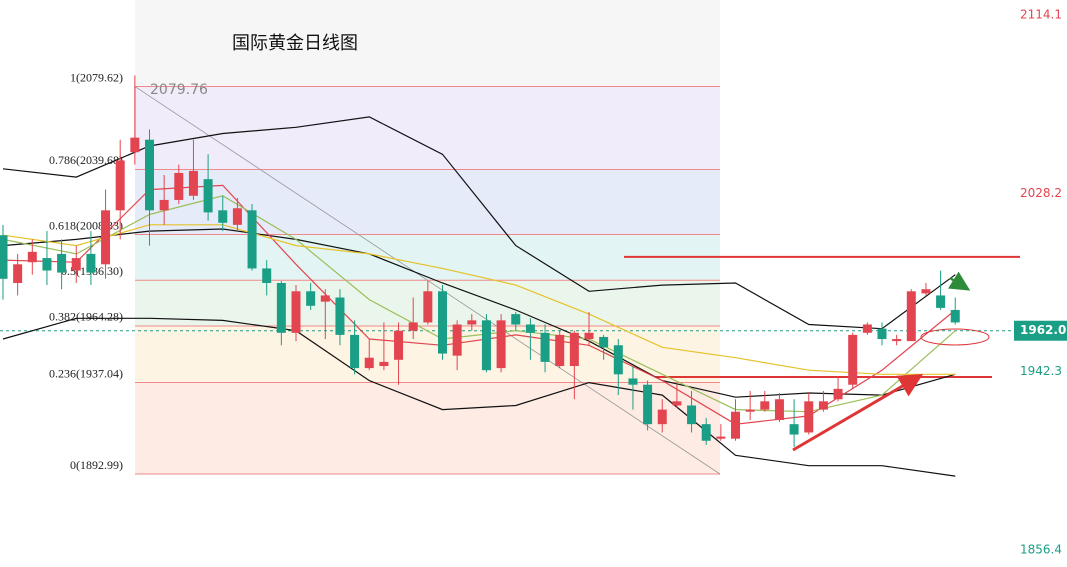  What do you see at coordinates (1041, 14) in the screenshot?
I see `y-tick-label: 2114.1` at bounding box center [1041, 14].